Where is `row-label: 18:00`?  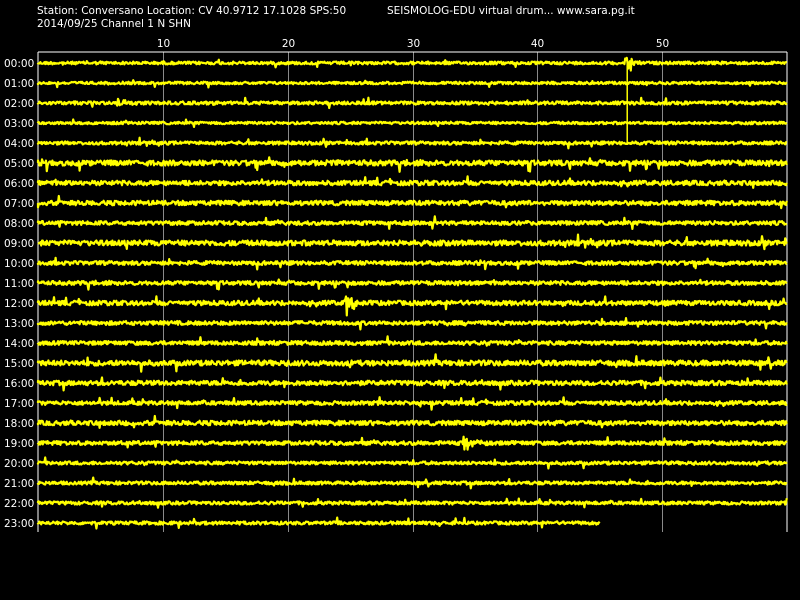
row-label: 18:00 is located at coordinates (19, 424).